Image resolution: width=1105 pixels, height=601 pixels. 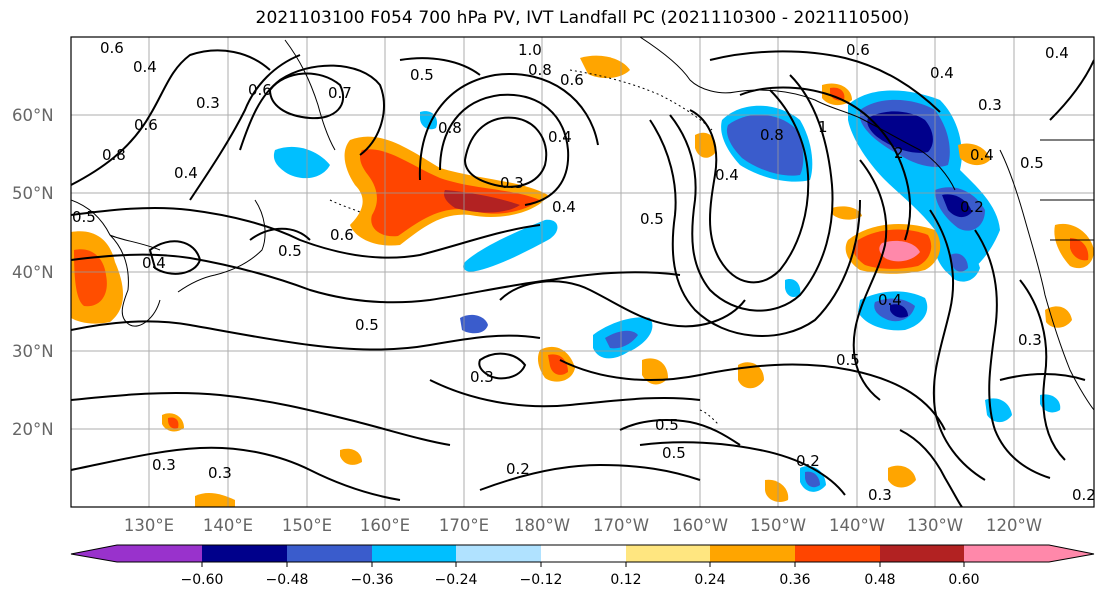 What do you see at coordinates (899, 311) in the screenshot?
I see `shade-epac-navy` at bounding box center [899, 311].